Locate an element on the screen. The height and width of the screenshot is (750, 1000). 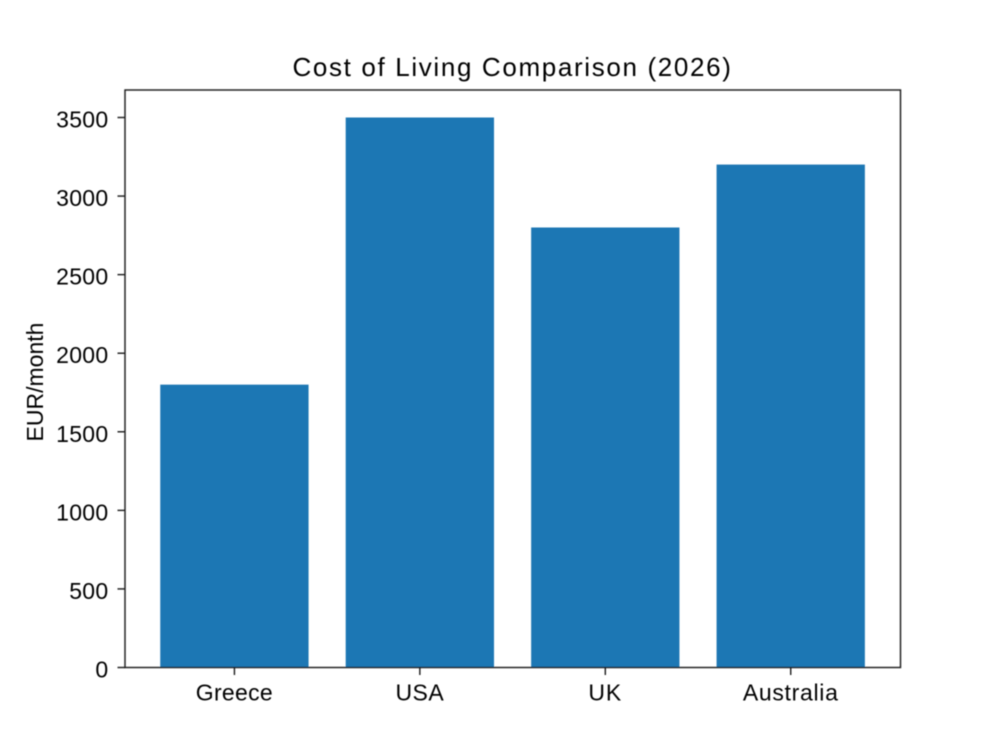
svg-text: Greece is located at coordinates (234, 693).